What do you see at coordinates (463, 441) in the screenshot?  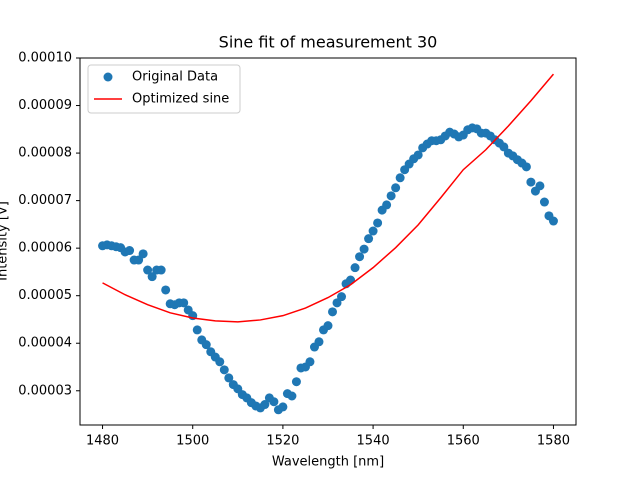 I see `x-tick-label: 1560` at bounding box center [463, 441].